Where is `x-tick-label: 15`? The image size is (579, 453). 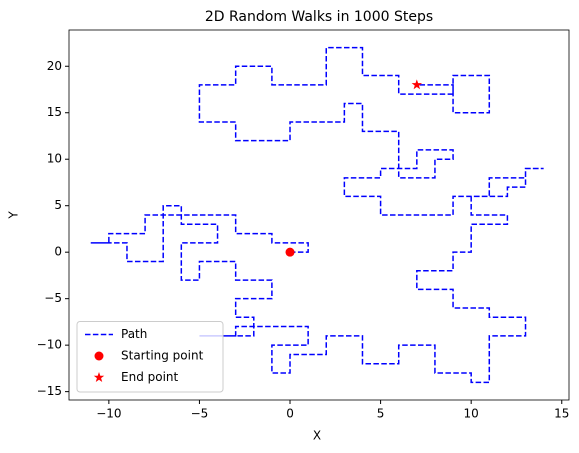 x-tick-label: 15 is located at coordinates (561, 414).